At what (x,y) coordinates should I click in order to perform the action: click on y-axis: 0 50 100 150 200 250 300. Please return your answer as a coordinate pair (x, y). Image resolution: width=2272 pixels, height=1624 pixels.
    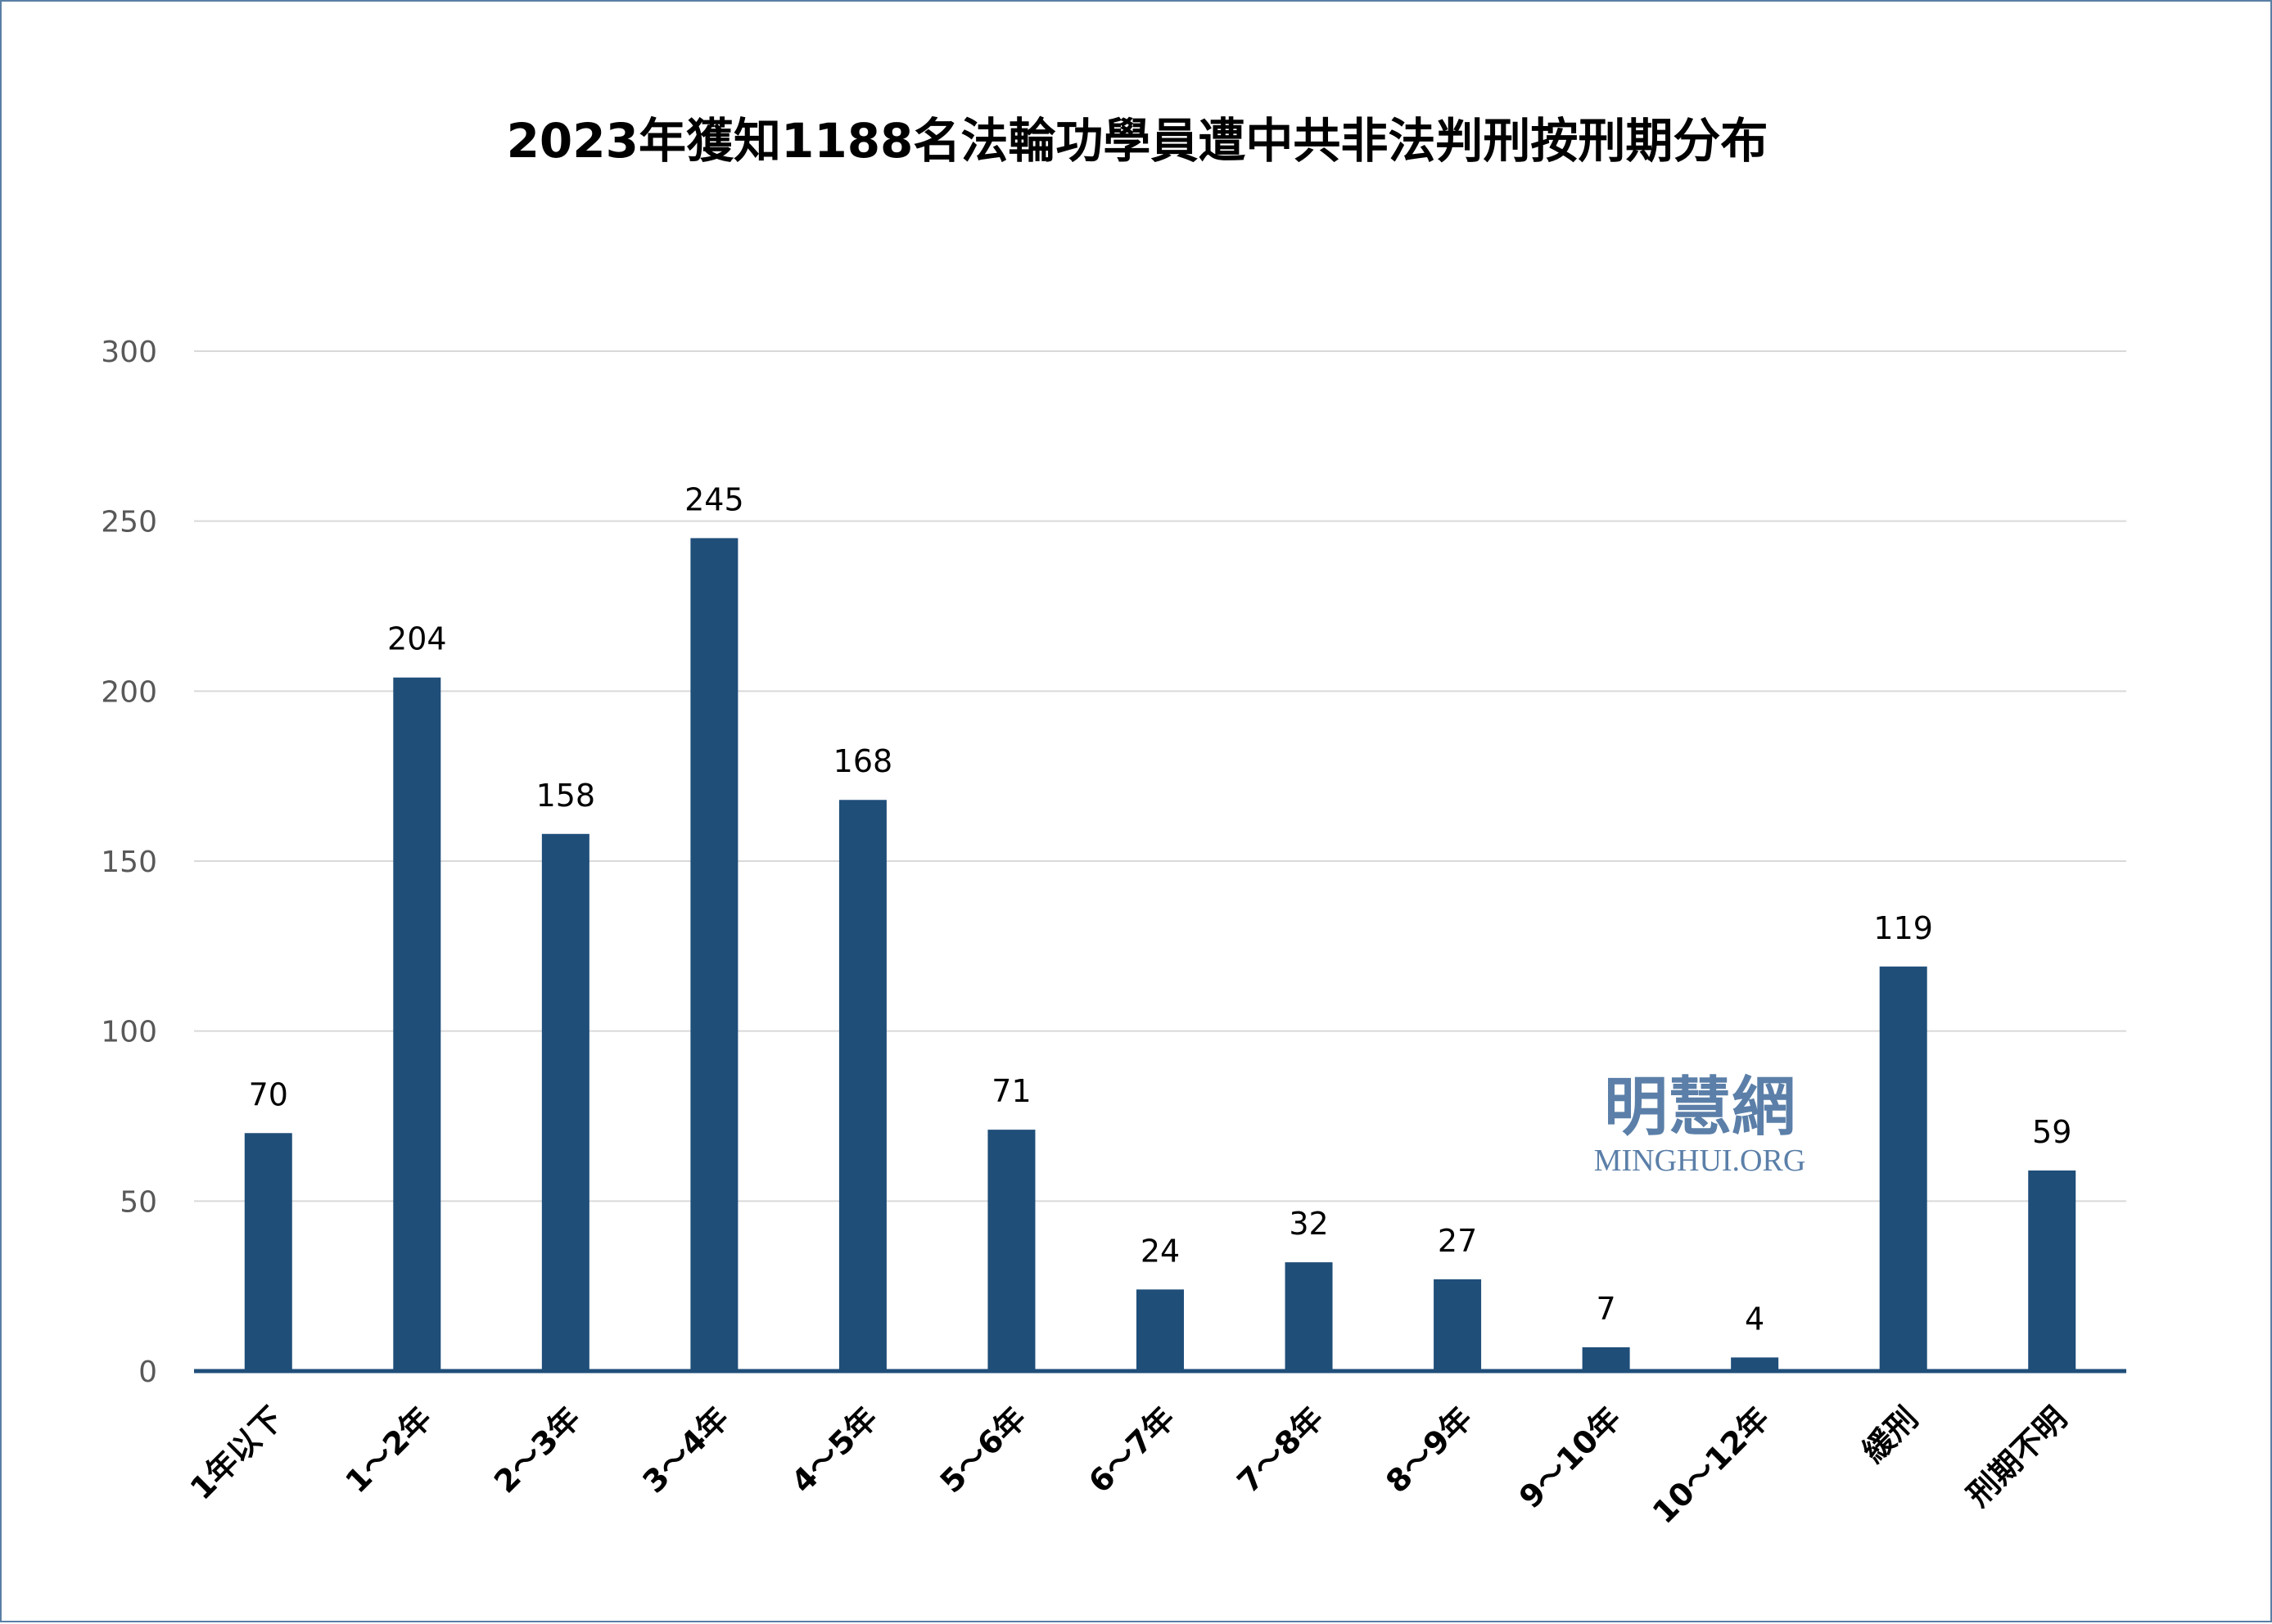
    Looking at the image, I should click on (129, 863).